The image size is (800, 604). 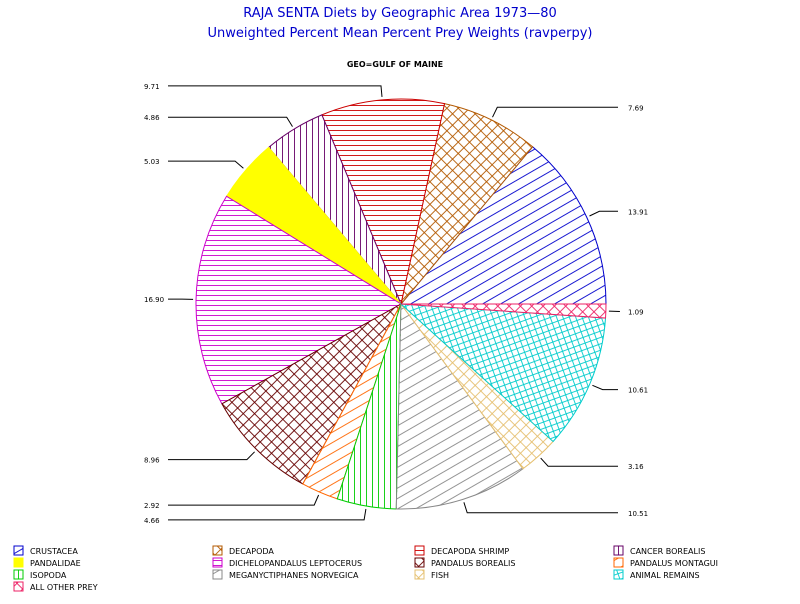 What do you see at coordinates (152, 506) in the screenshot?
I see `value-label-text: 2.92` at bounding box center [152, 506].